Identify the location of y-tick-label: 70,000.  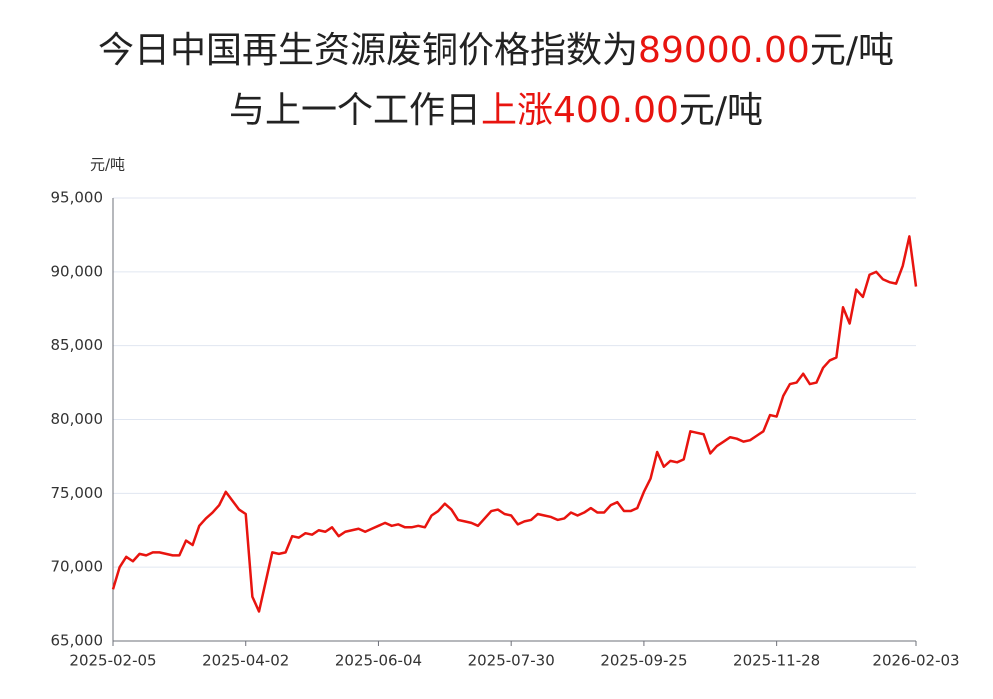
(77, 567).